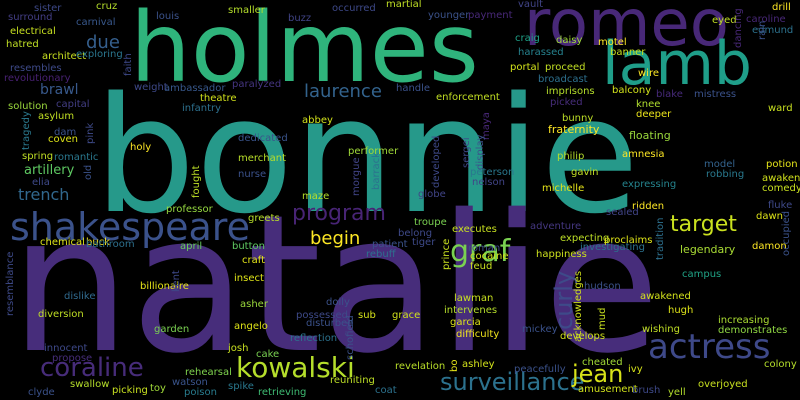 The width and height of the screenshot is (800, 400). I want to click on word-awaken: awaken, so click(781, 178).